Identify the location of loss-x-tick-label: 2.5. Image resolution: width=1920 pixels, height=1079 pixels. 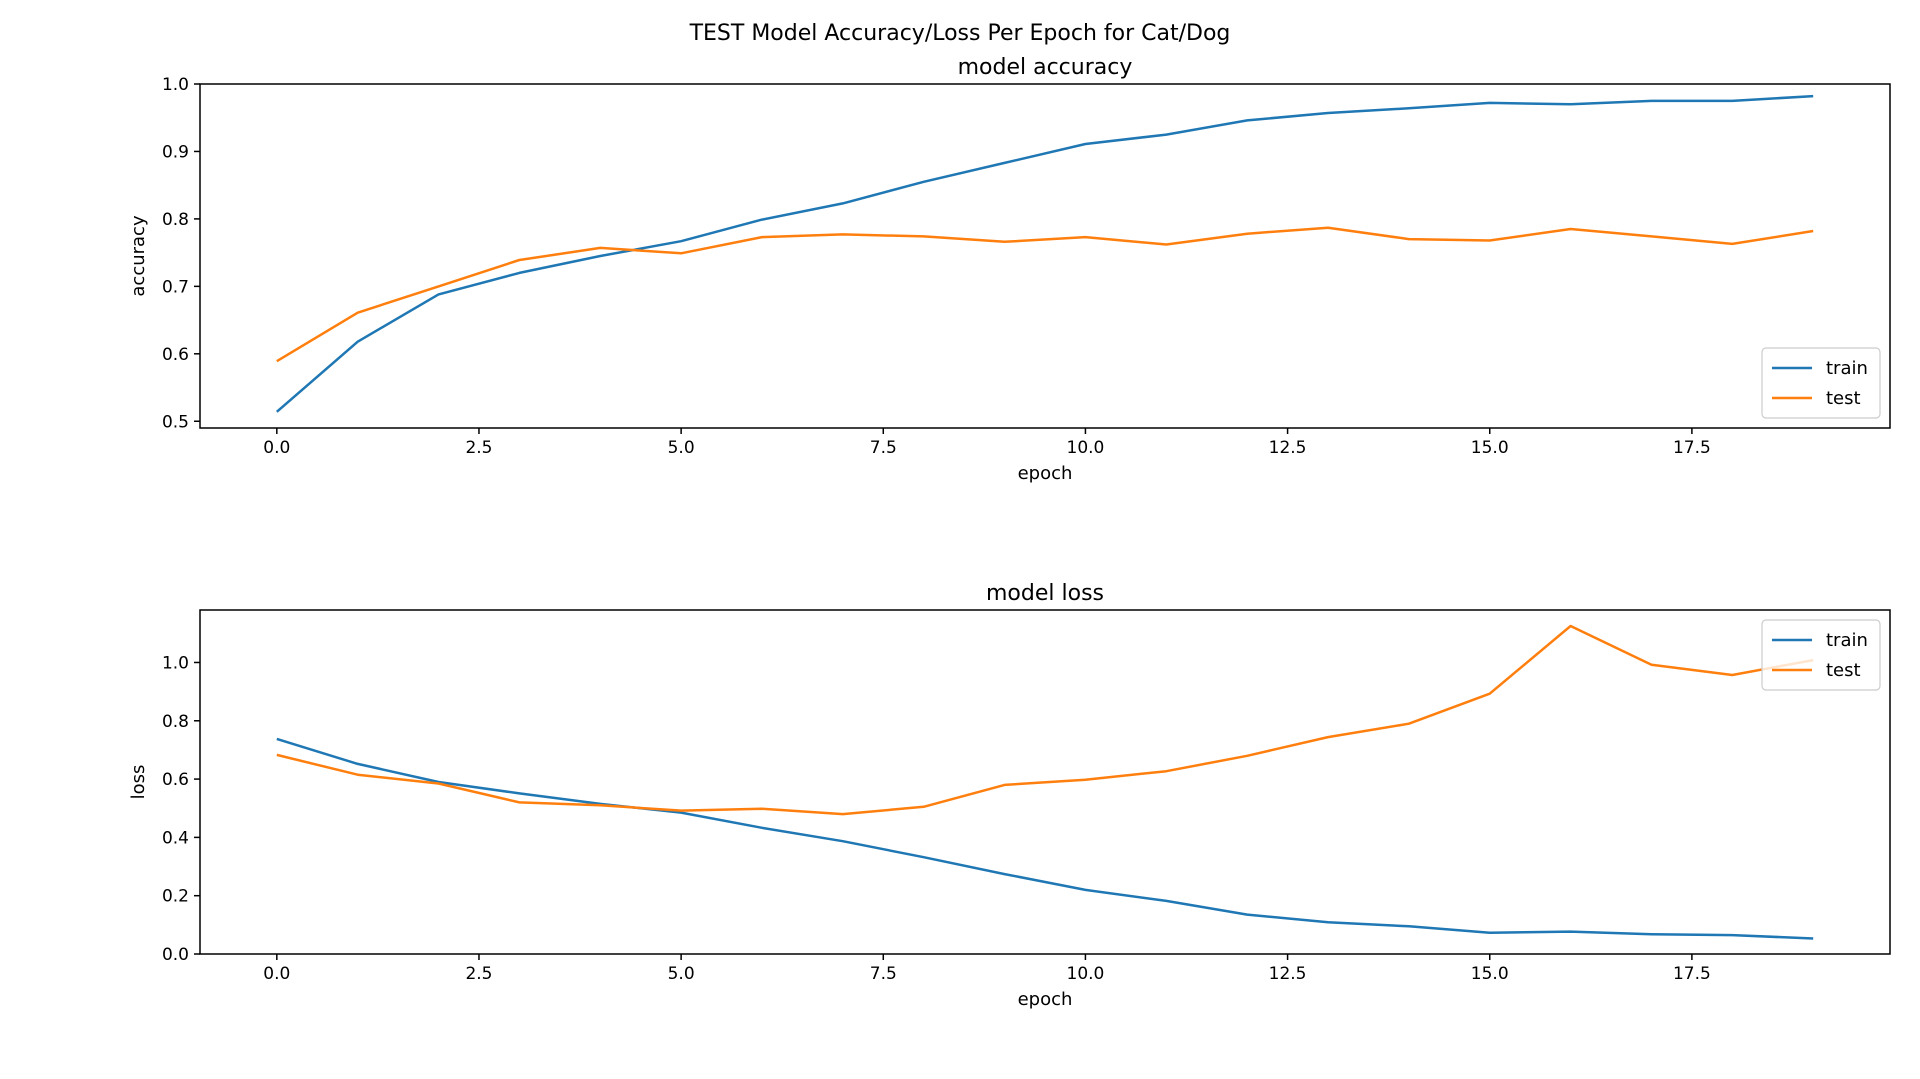
(478, 974).